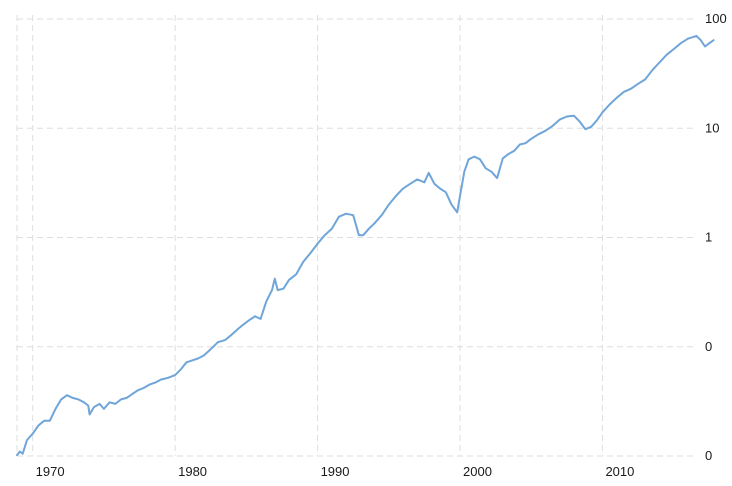 The image size is (732, 486). Describe the element at coordinates (335, 471) in the screenshot. I see `x-tick-label: 1990` at that location.